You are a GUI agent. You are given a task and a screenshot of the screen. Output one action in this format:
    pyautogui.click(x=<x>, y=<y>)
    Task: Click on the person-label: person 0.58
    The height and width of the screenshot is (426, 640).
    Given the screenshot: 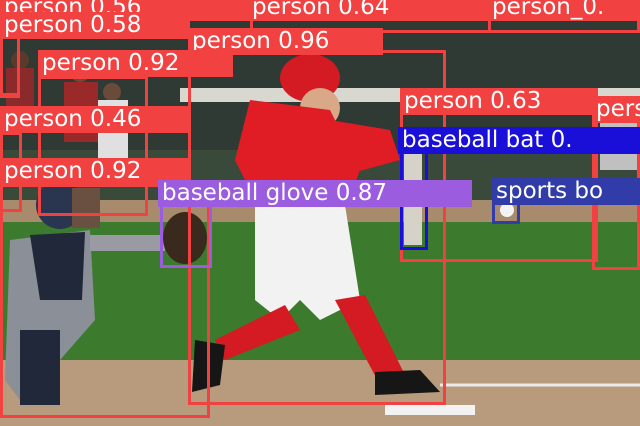 What is the action you would take?
    pyautogui.click(x=95, y=25)
    